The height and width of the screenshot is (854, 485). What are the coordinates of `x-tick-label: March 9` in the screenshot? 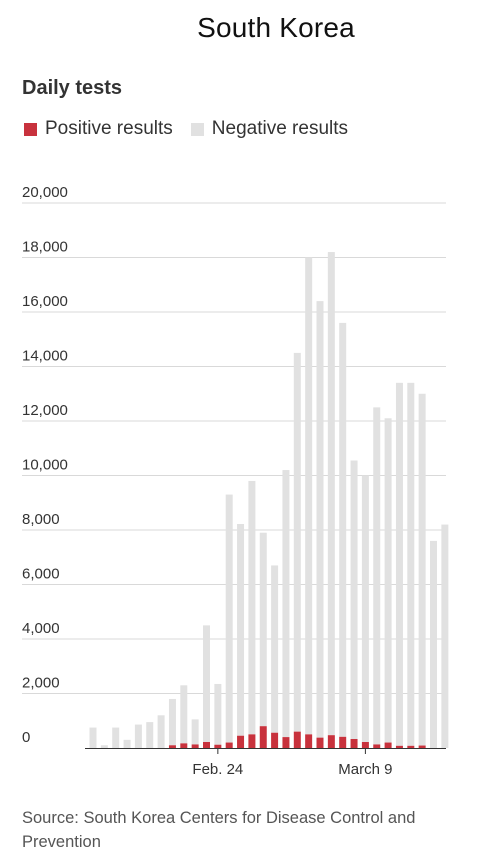 It's located at (365, 769).